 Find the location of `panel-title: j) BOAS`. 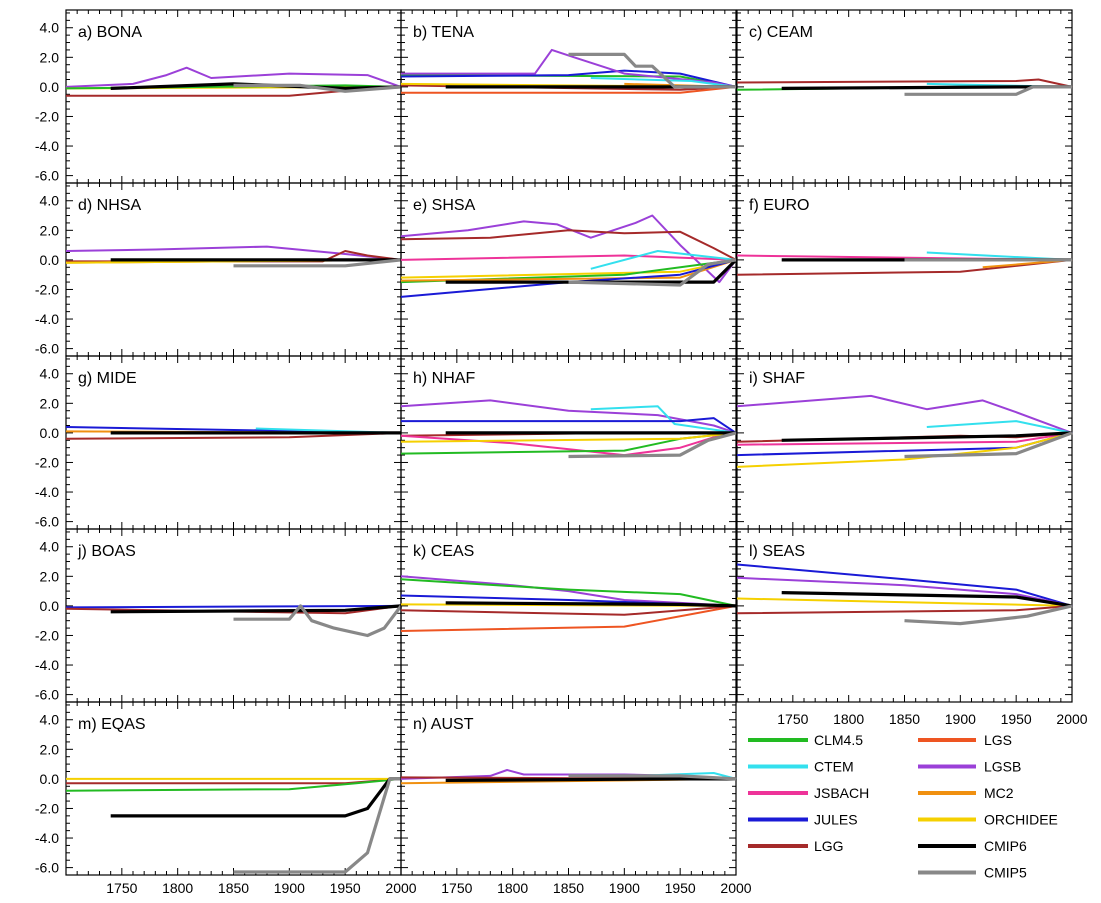

panel-title: j) BOAS is located at coordinates (106, 551).